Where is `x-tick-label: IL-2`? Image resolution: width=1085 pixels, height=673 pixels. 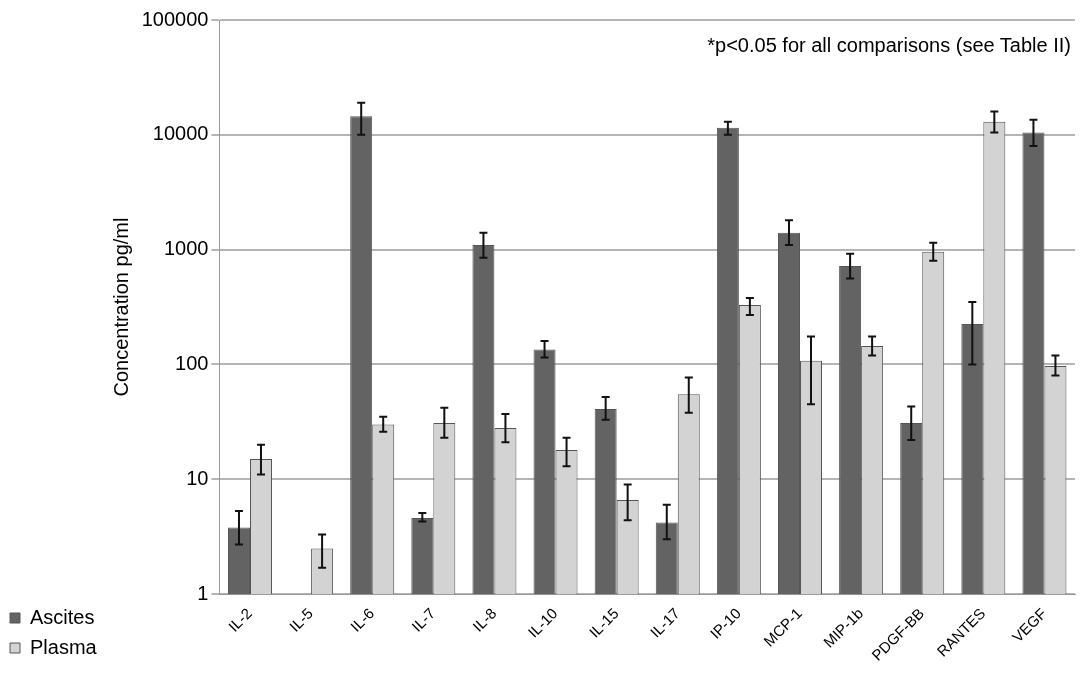
x-tick-label: IL-2 is located at coordinates (240, 619).